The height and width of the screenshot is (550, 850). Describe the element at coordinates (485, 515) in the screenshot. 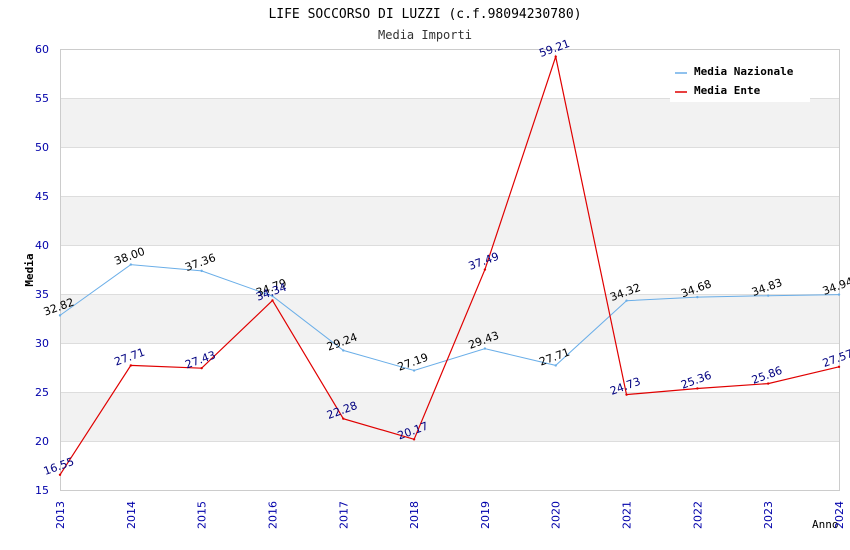

I see `x-tick-label: 2019` at that location.